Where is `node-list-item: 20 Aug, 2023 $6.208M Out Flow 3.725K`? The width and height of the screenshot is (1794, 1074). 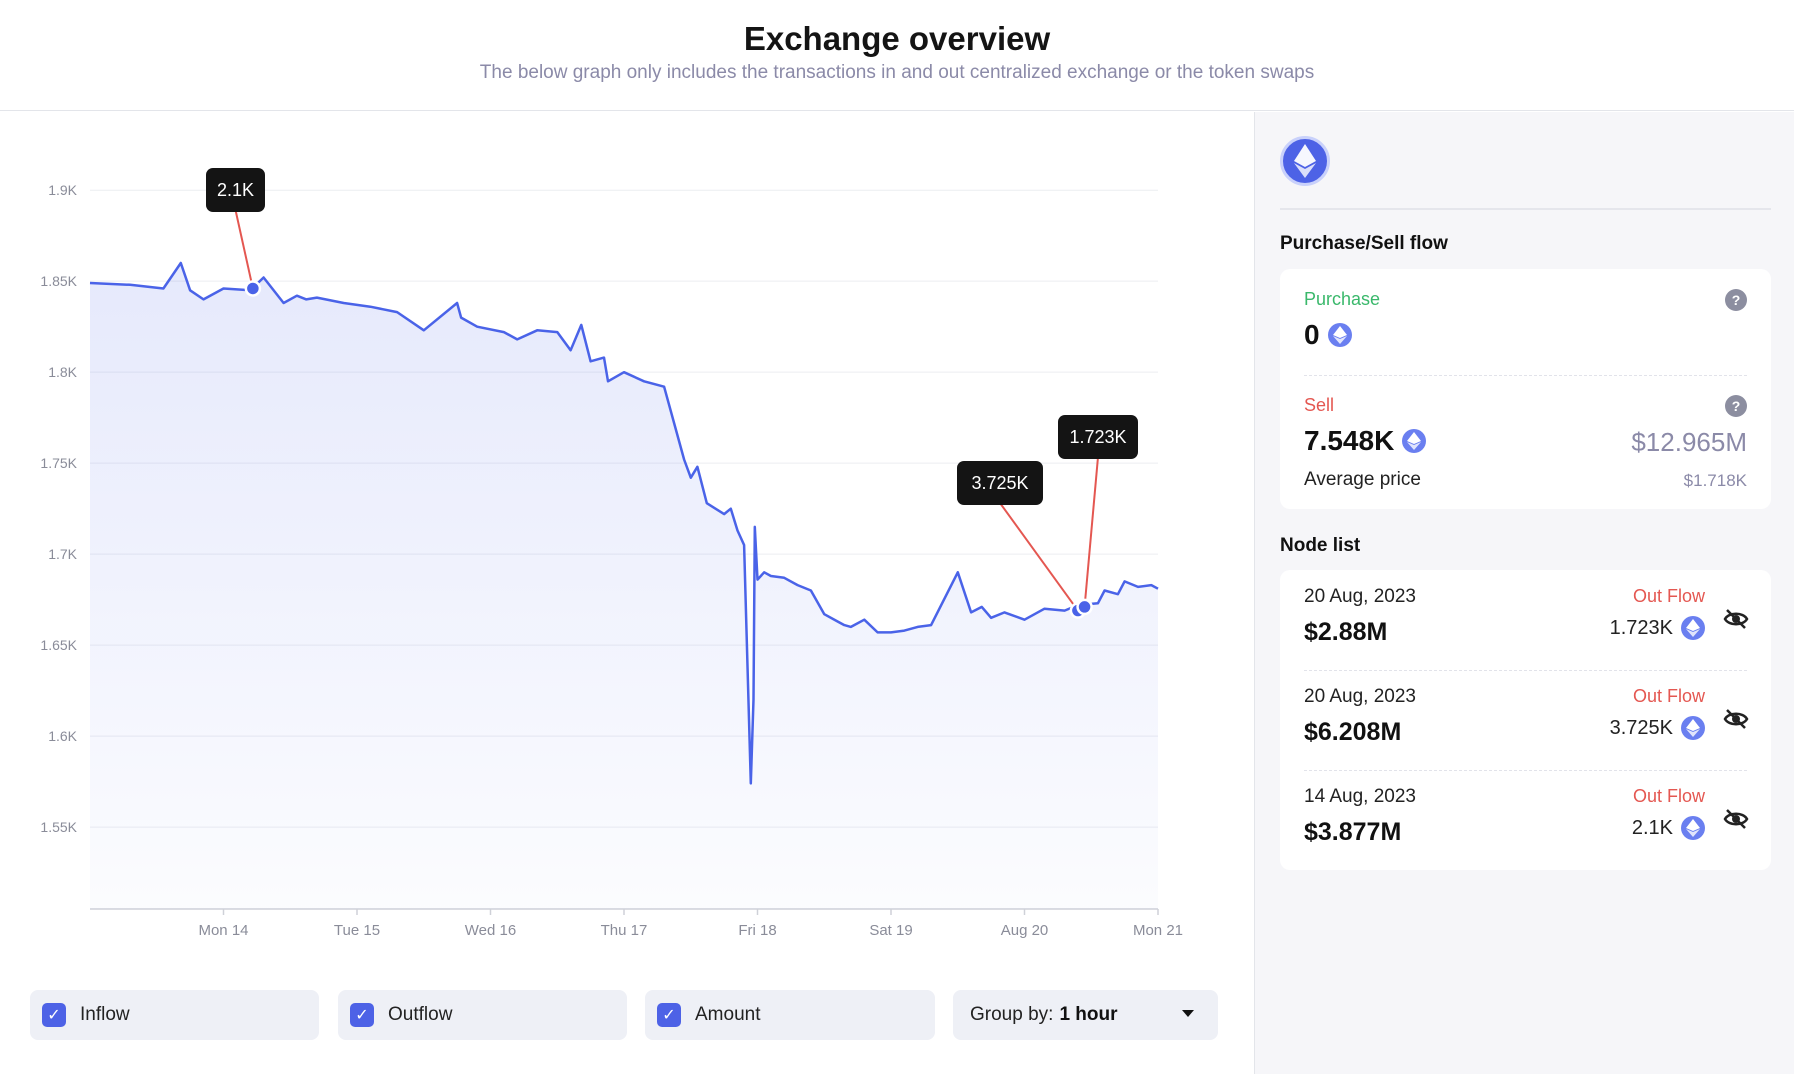 node-list-item: 20 Aug, 2023 $6.208M Out Flow 3.725K is located at coordinates (1525, 720).